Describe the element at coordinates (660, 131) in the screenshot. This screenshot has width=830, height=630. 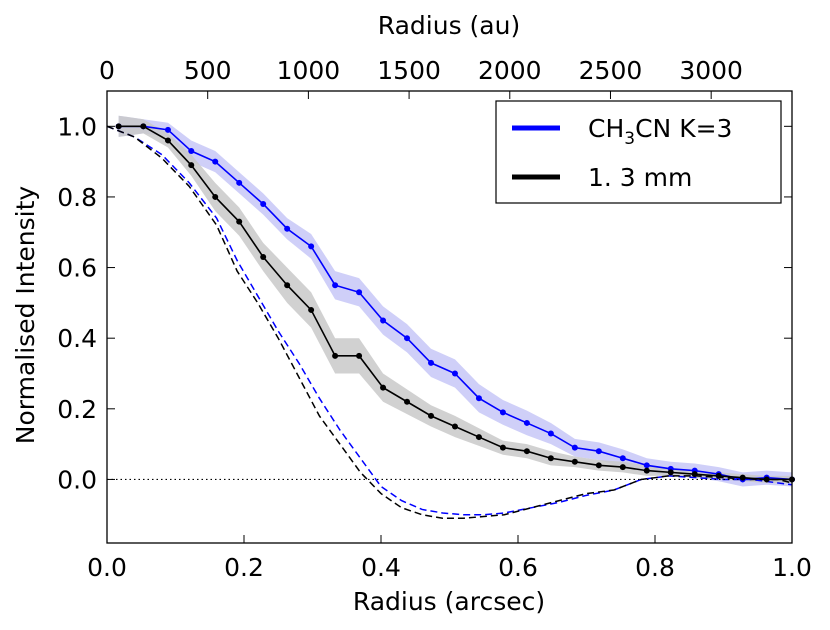
I see `legend-label-ch3cn: CH3CN K=3` at that location.